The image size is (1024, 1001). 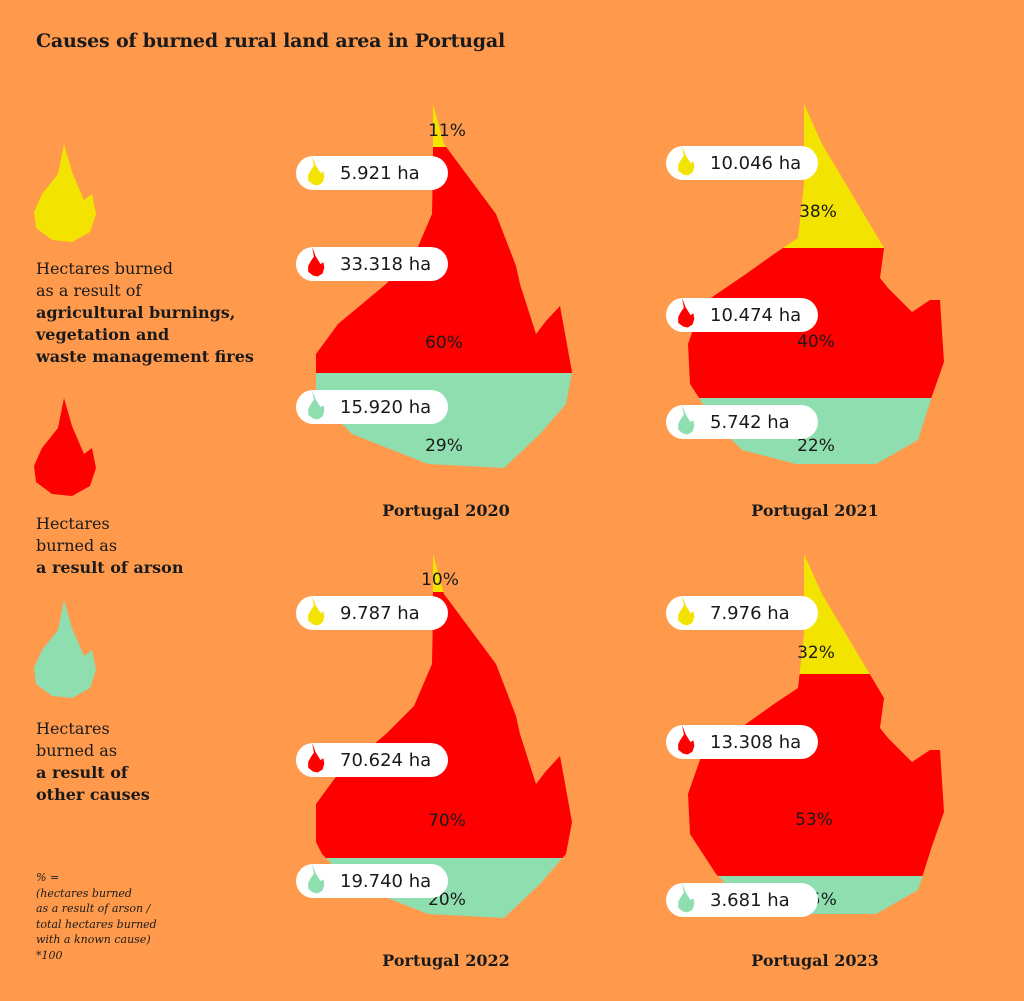 I want to click on portugal-2020-agricultural-flame-icon, so click(x=316, y=171).